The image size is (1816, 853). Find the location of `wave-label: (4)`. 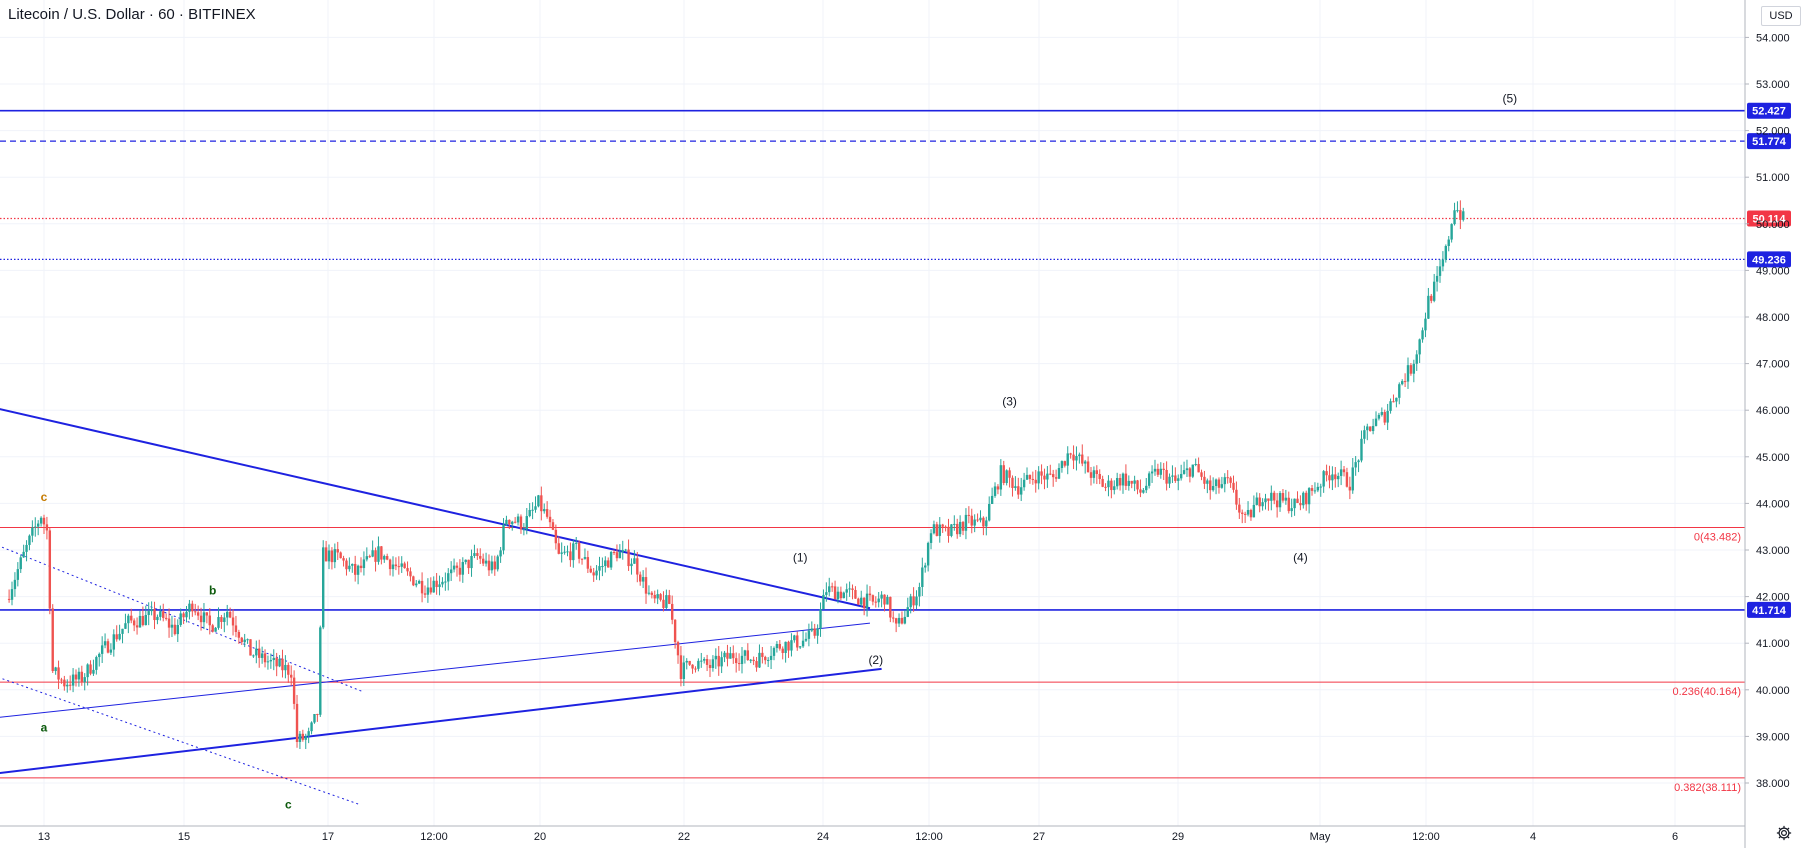

wave-label: (4) is located at coordinates (1300, 558).